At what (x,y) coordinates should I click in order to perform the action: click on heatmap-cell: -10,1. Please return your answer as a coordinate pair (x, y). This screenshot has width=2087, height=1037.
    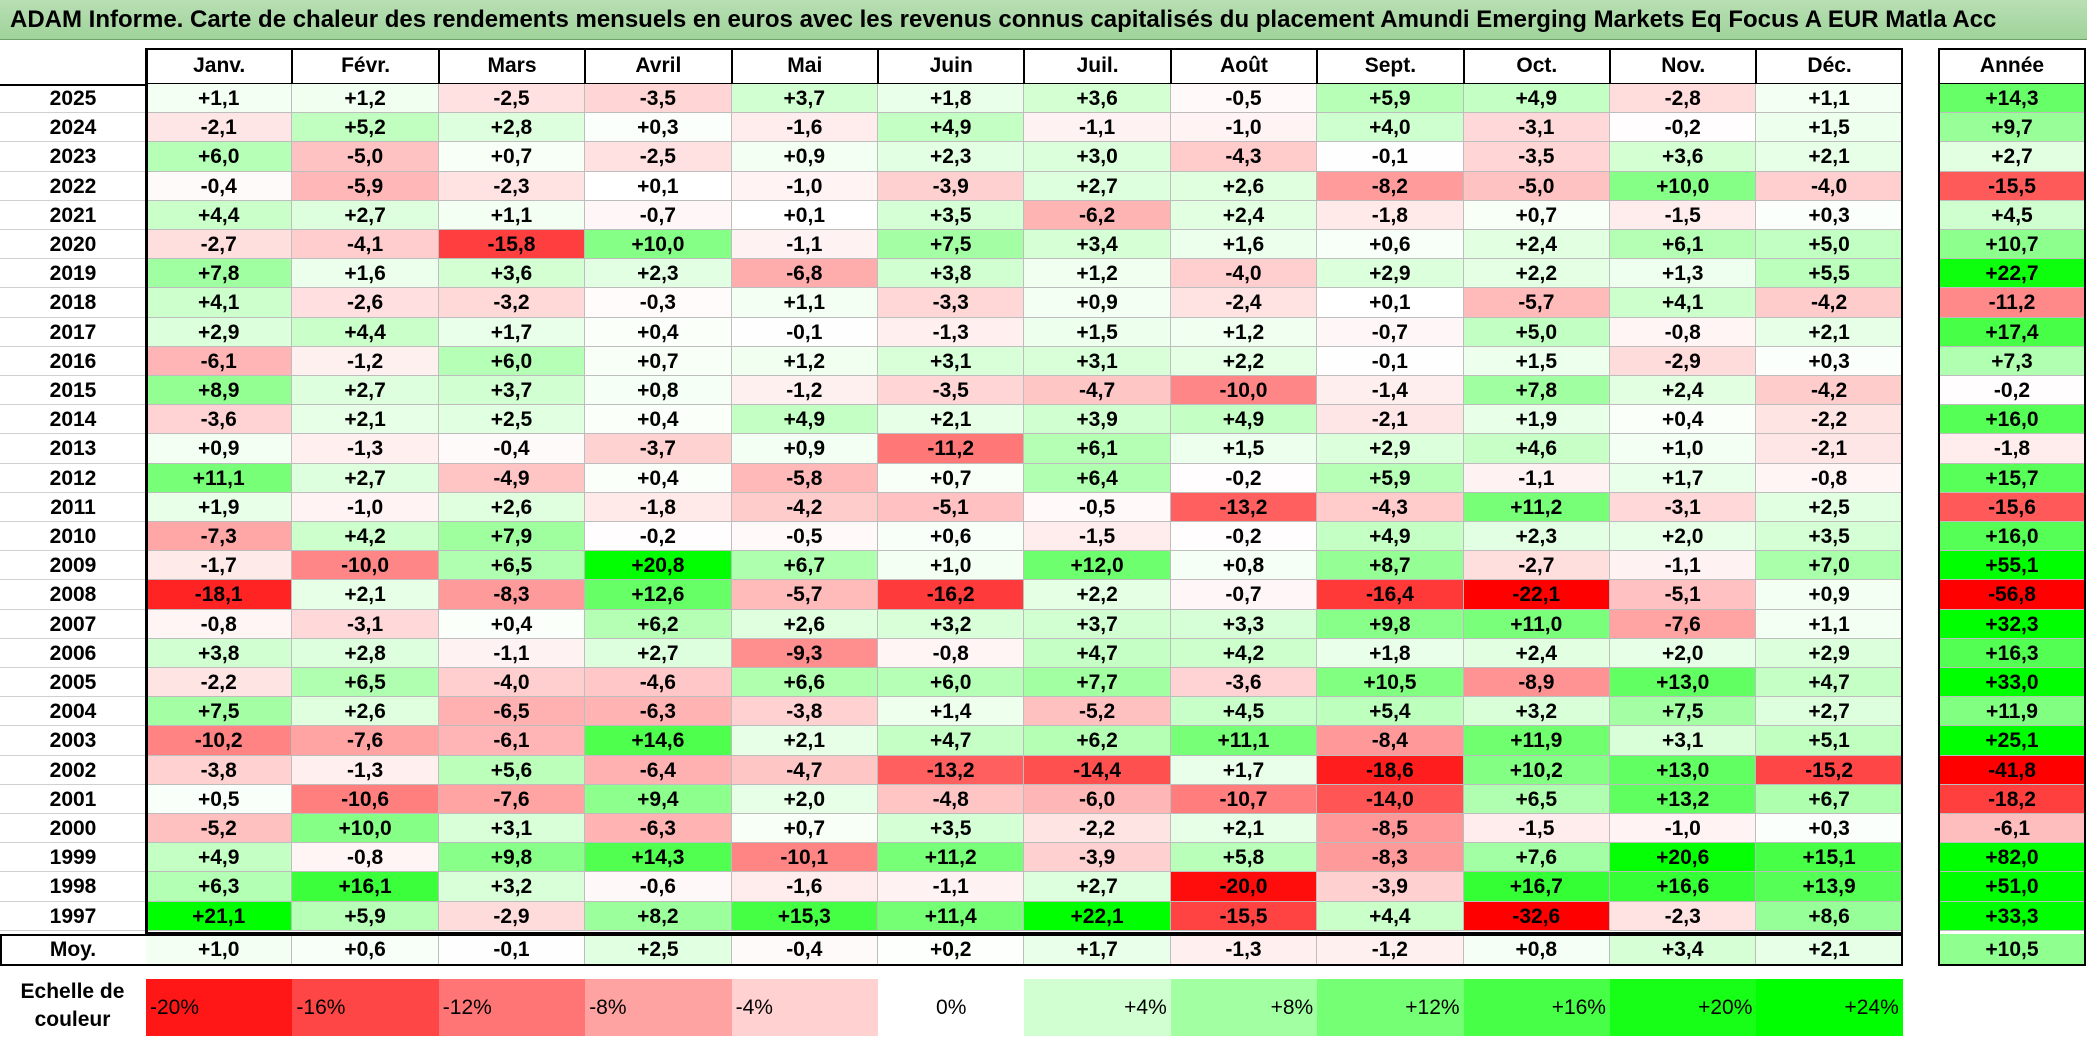
    Looking at the image, I should click on (804, 858).